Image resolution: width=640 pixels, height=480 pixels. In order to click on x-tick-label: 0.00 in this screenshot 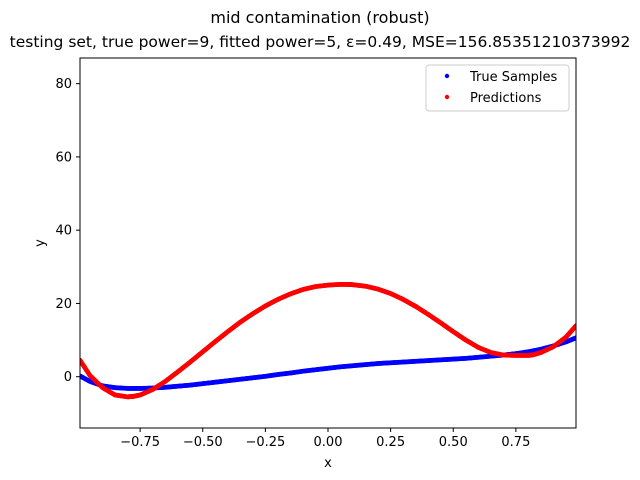, I will do `click(328, 442)`.